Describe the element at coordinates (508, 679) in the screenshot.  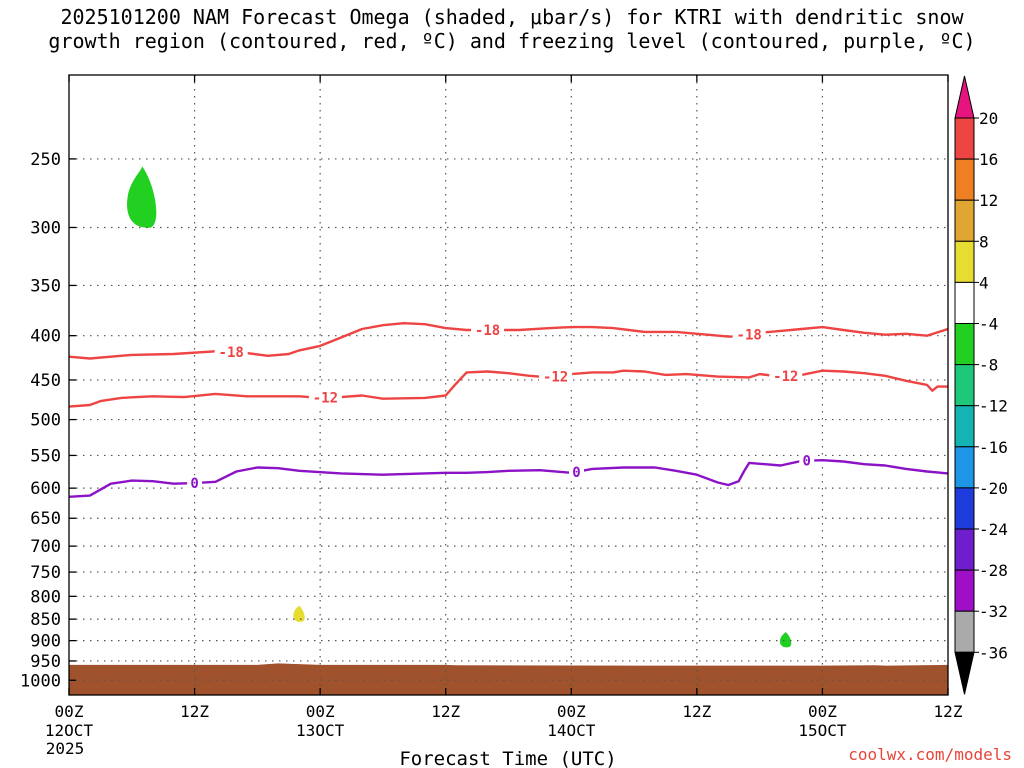
I see `terrain-fill` at that location.